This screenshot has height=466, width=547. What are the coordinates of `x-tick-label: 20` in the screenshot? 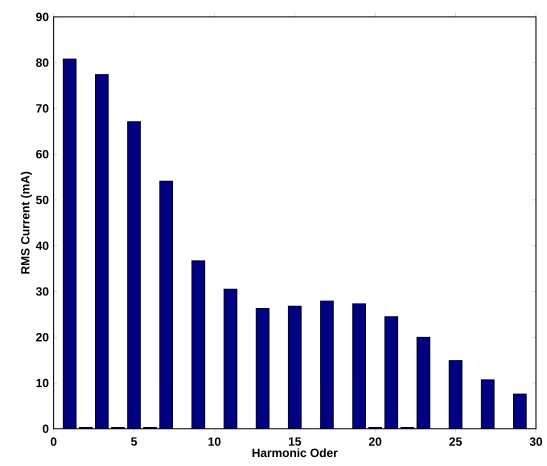 It's located at (375, 441).